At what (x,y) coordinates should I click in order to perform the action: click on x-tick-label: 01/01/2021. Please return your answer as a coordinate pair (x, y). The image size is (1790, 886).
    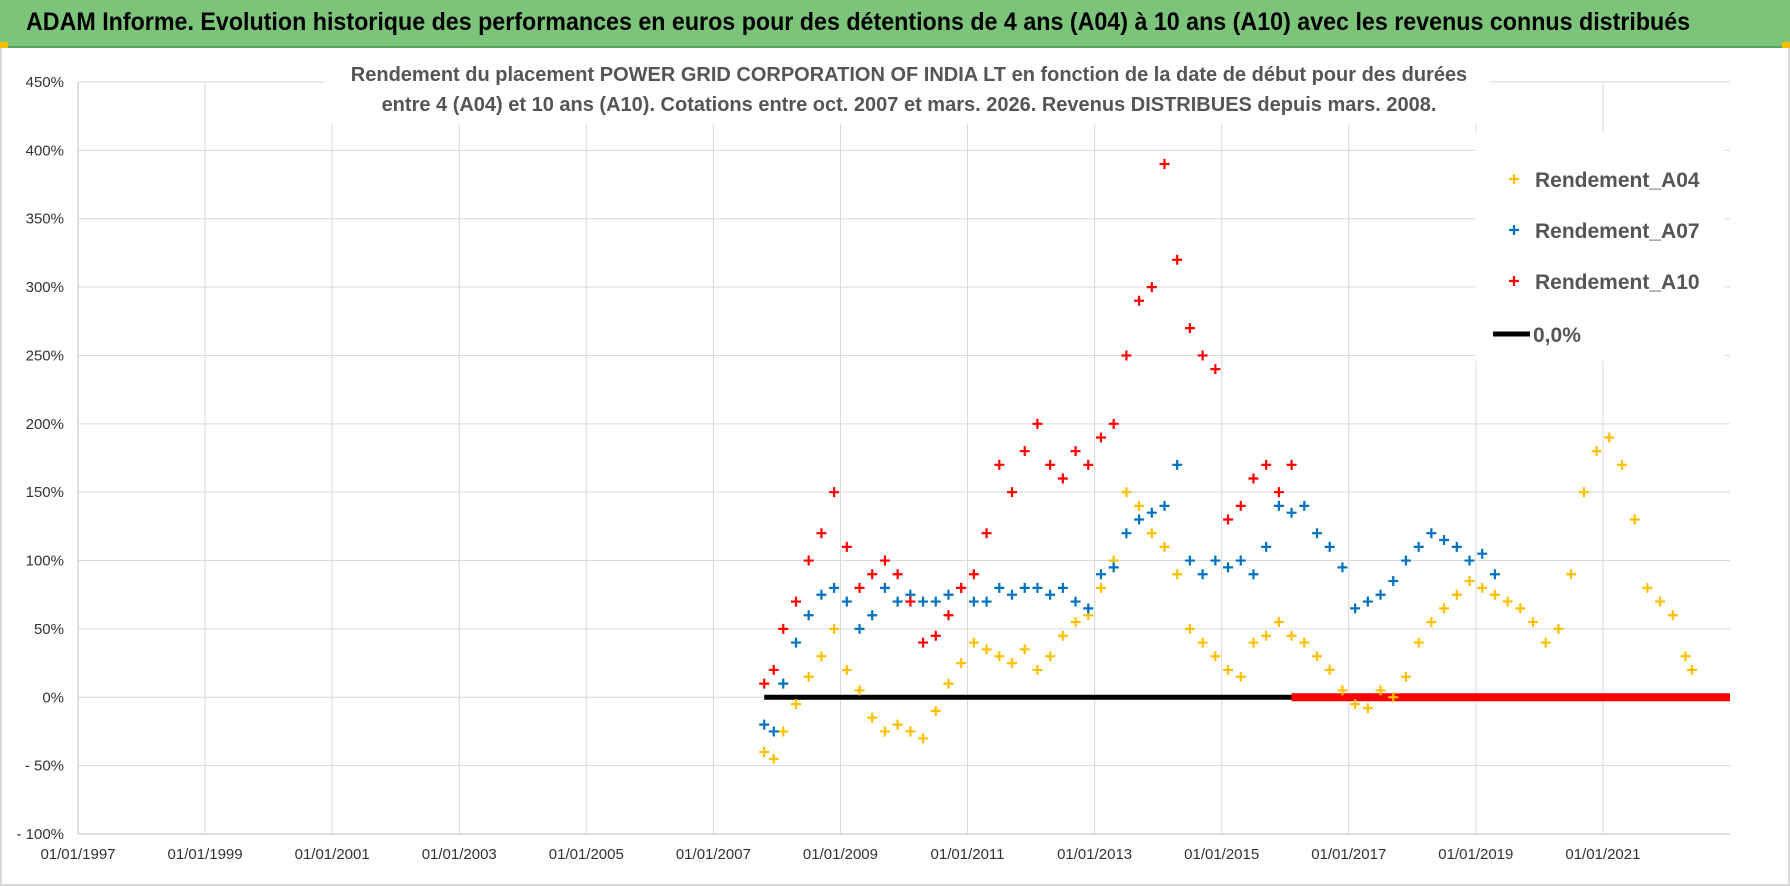
    Looking at the image, I should click on (1602, 854).